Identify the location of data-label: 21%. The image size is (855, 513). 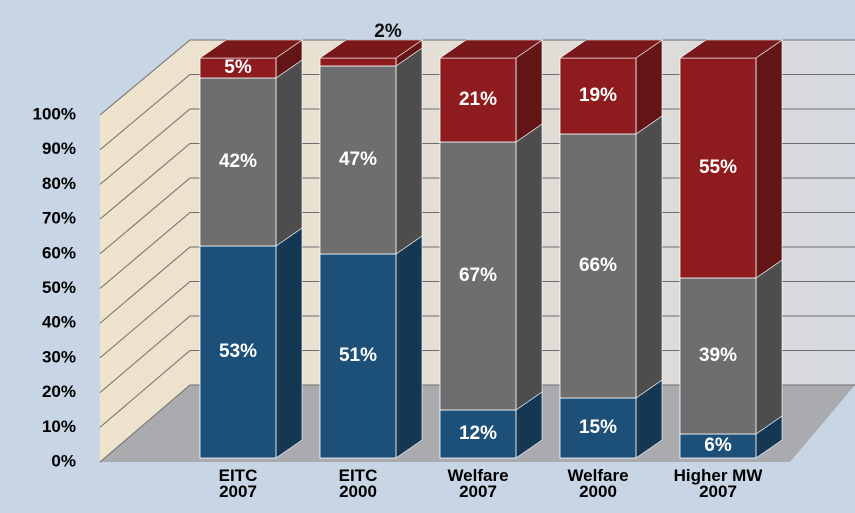
(478, 99).